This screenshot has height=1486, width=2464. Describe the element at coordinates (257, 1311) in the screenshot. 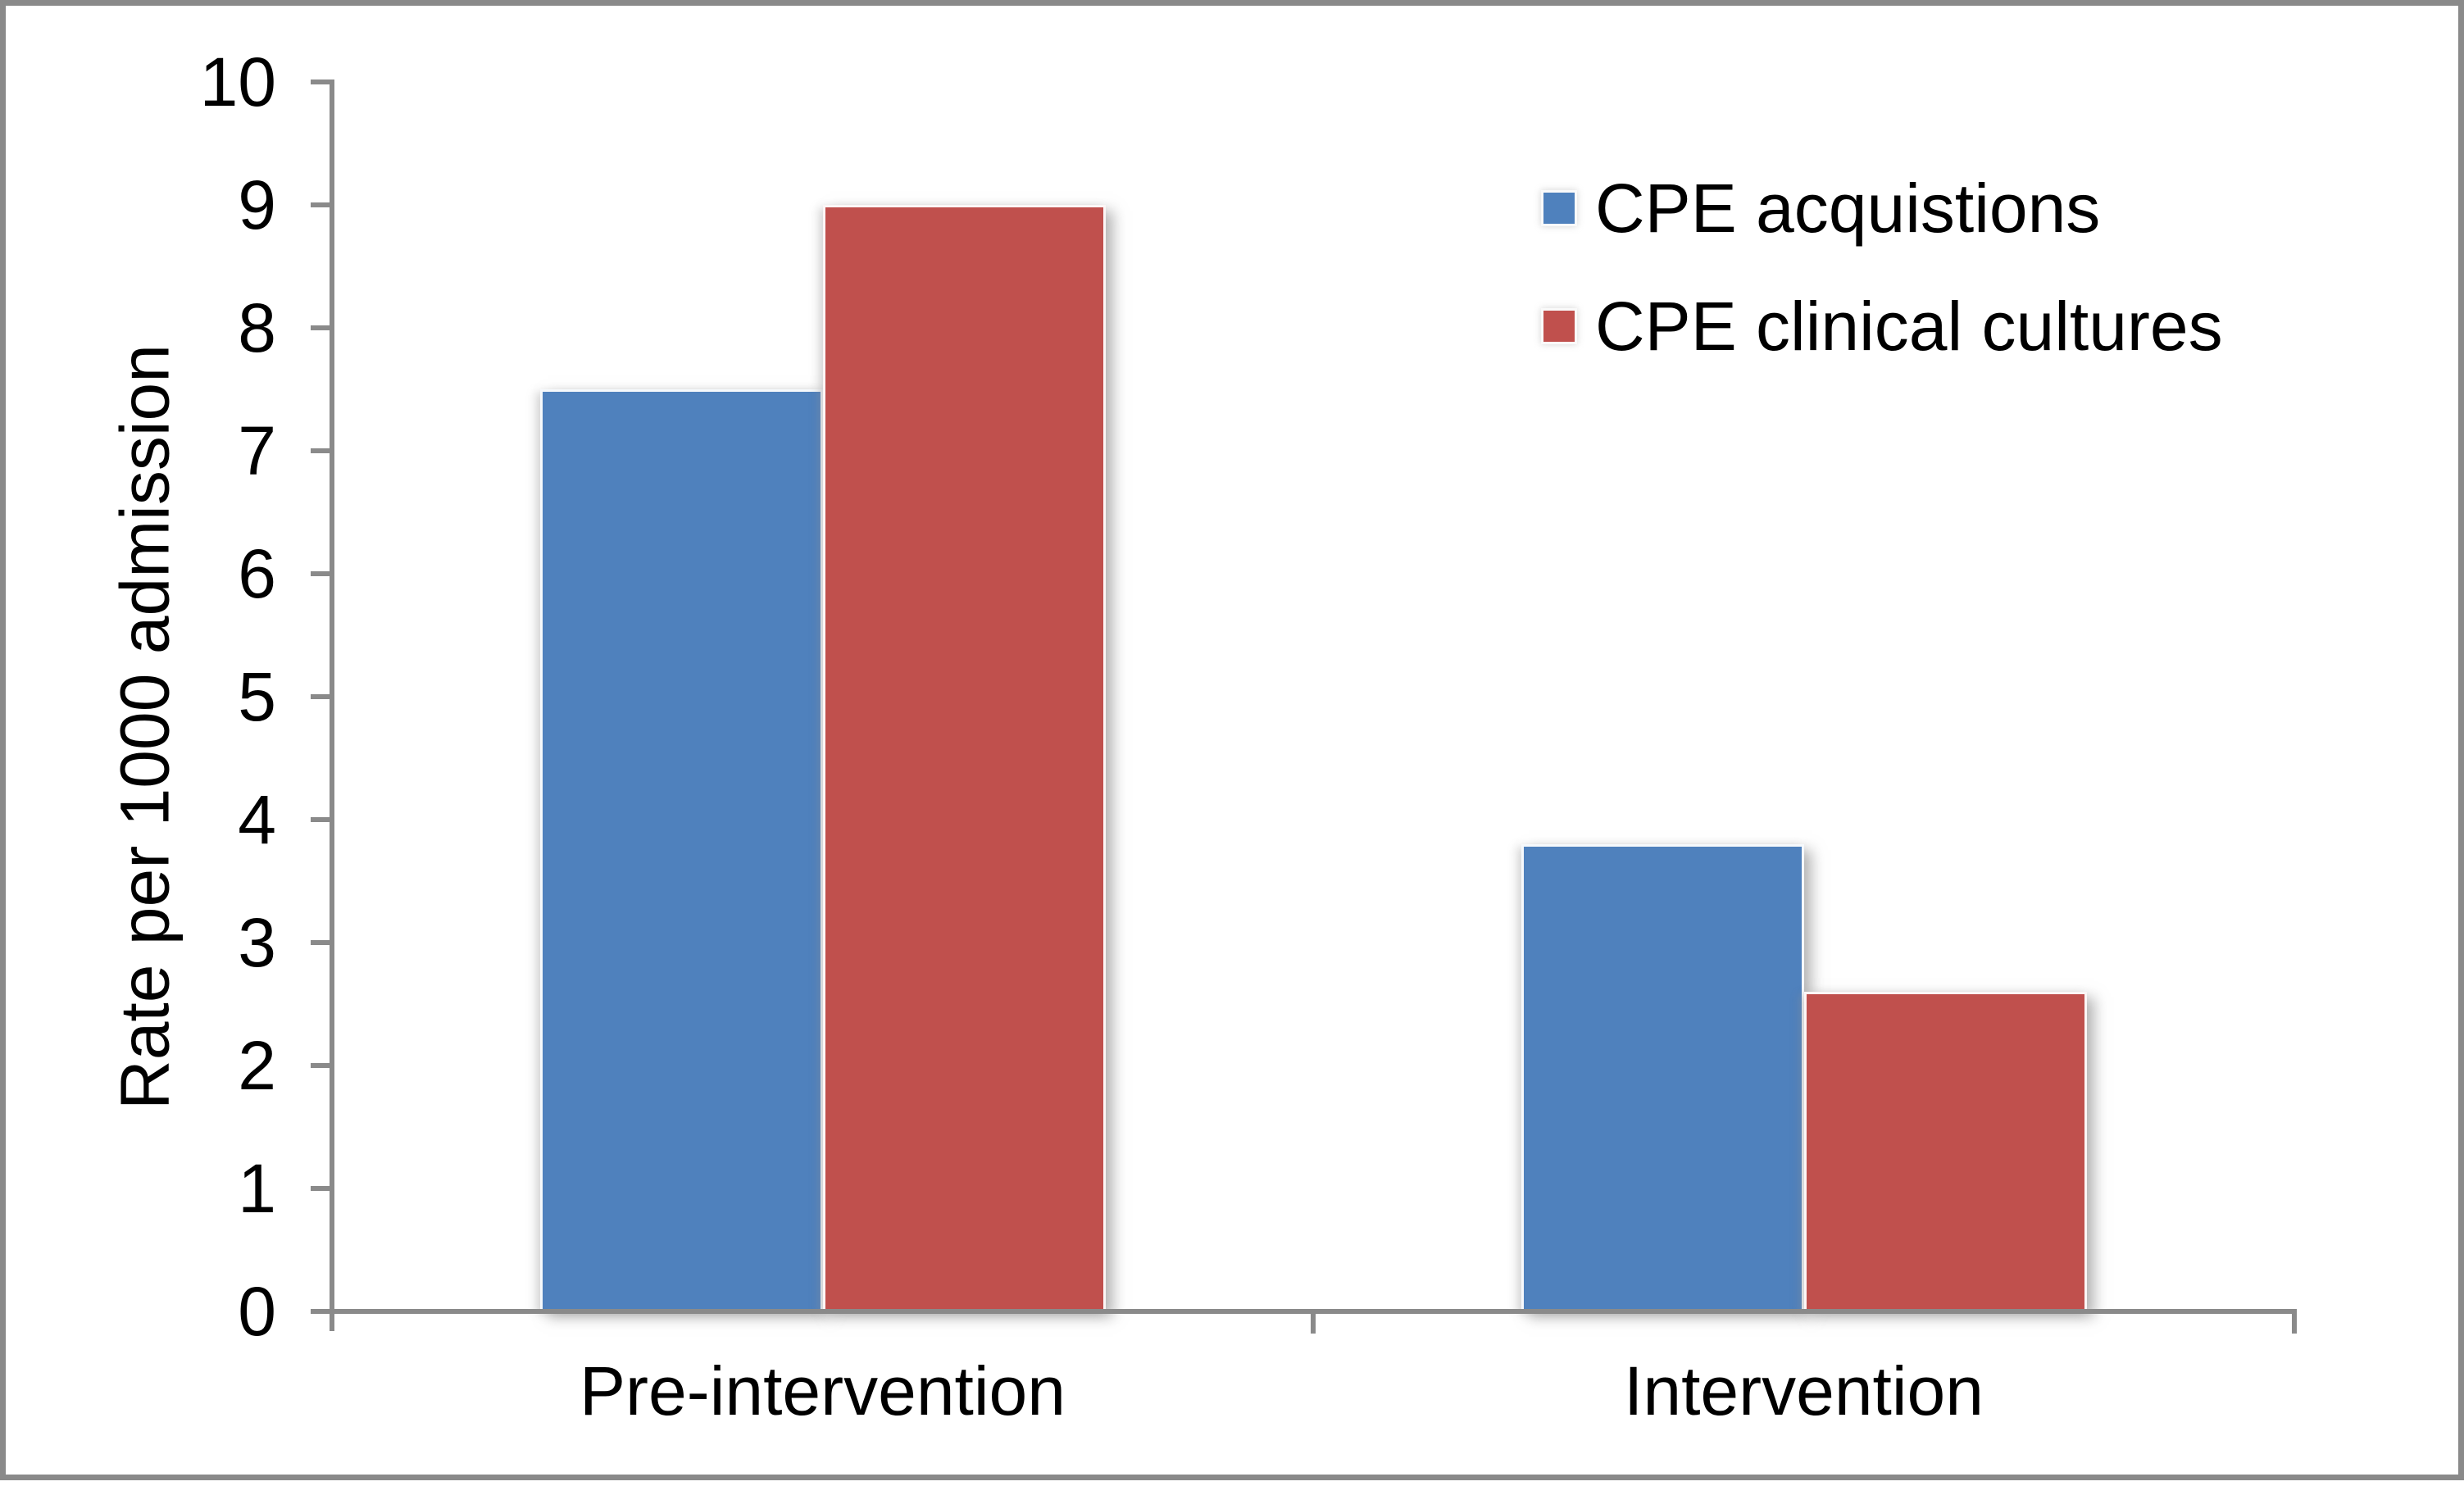

I see `y-tick-label: 0` at that location.